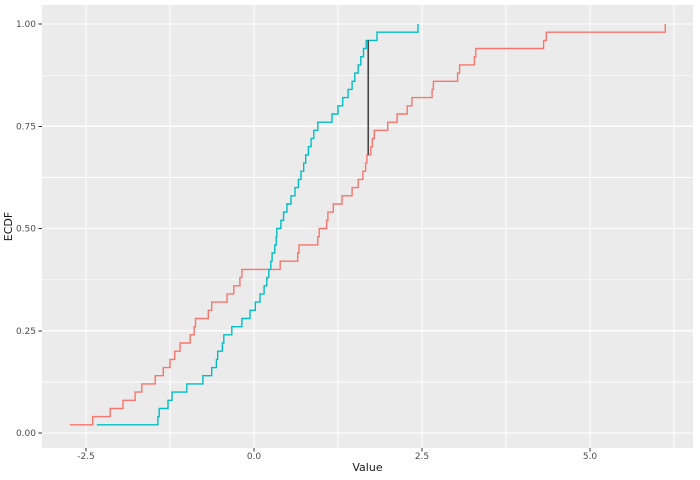 The width and height of the screenshot is (700, 480). I want to click on x-tick-label: 0.0, so click(254, 457).